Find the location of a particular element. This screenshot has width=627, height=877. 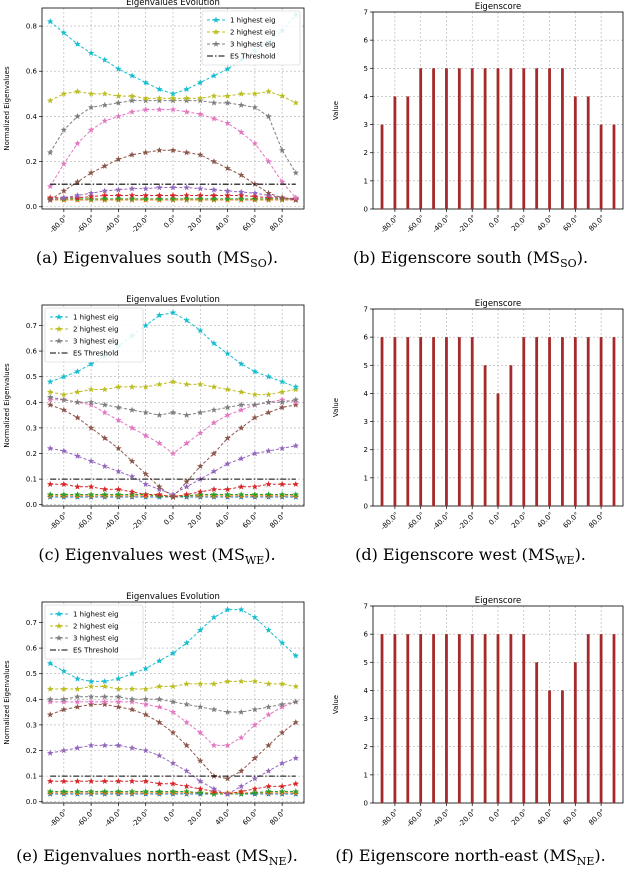

x-tick-label: -20.0° is located at coordinates (467, 818).